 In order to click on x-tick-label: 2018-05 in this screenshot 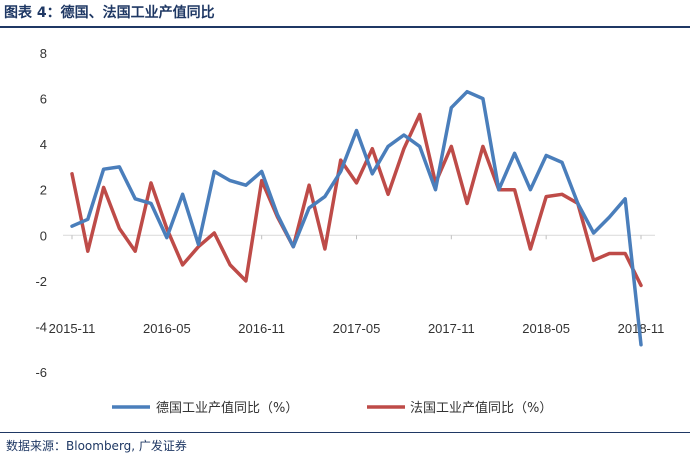, I will do `click(546, 328)`.